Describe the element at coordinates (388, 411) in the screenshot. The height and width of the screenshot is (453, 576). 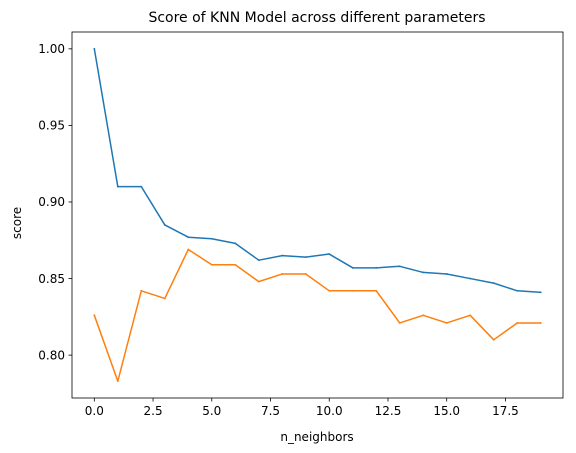
I see `x-tick-label: 12.5` at that location.